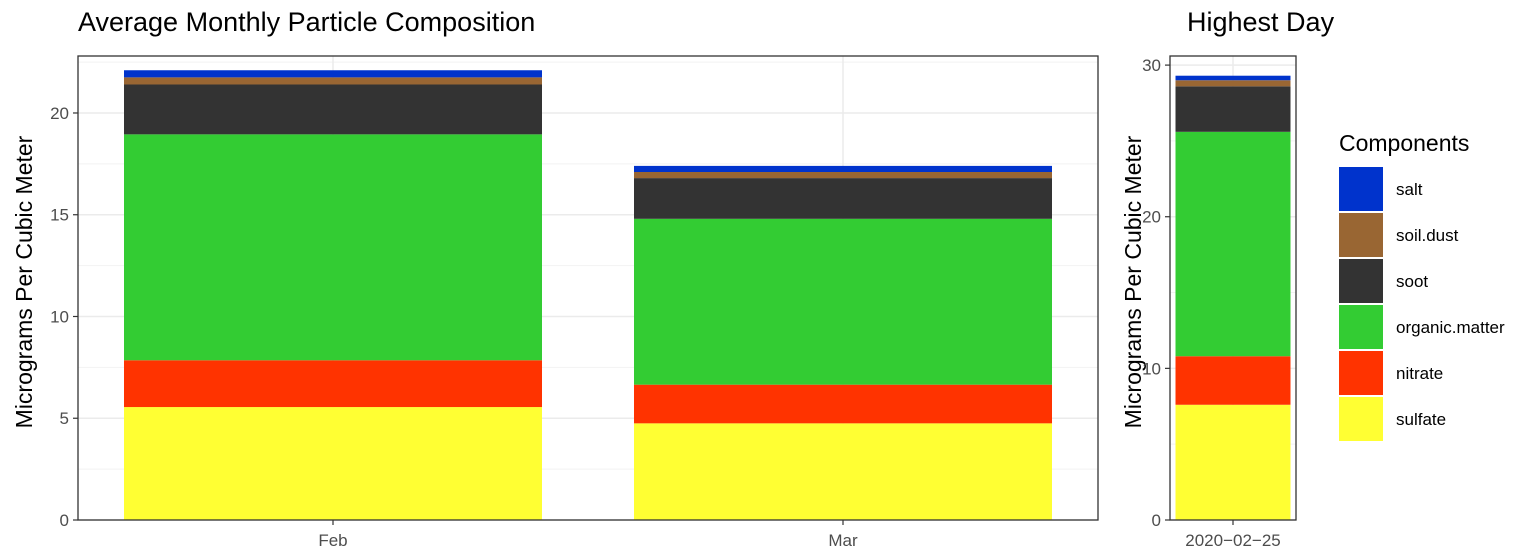  I want to click on monthly-y-tick-label: 10, so click(59, 316).